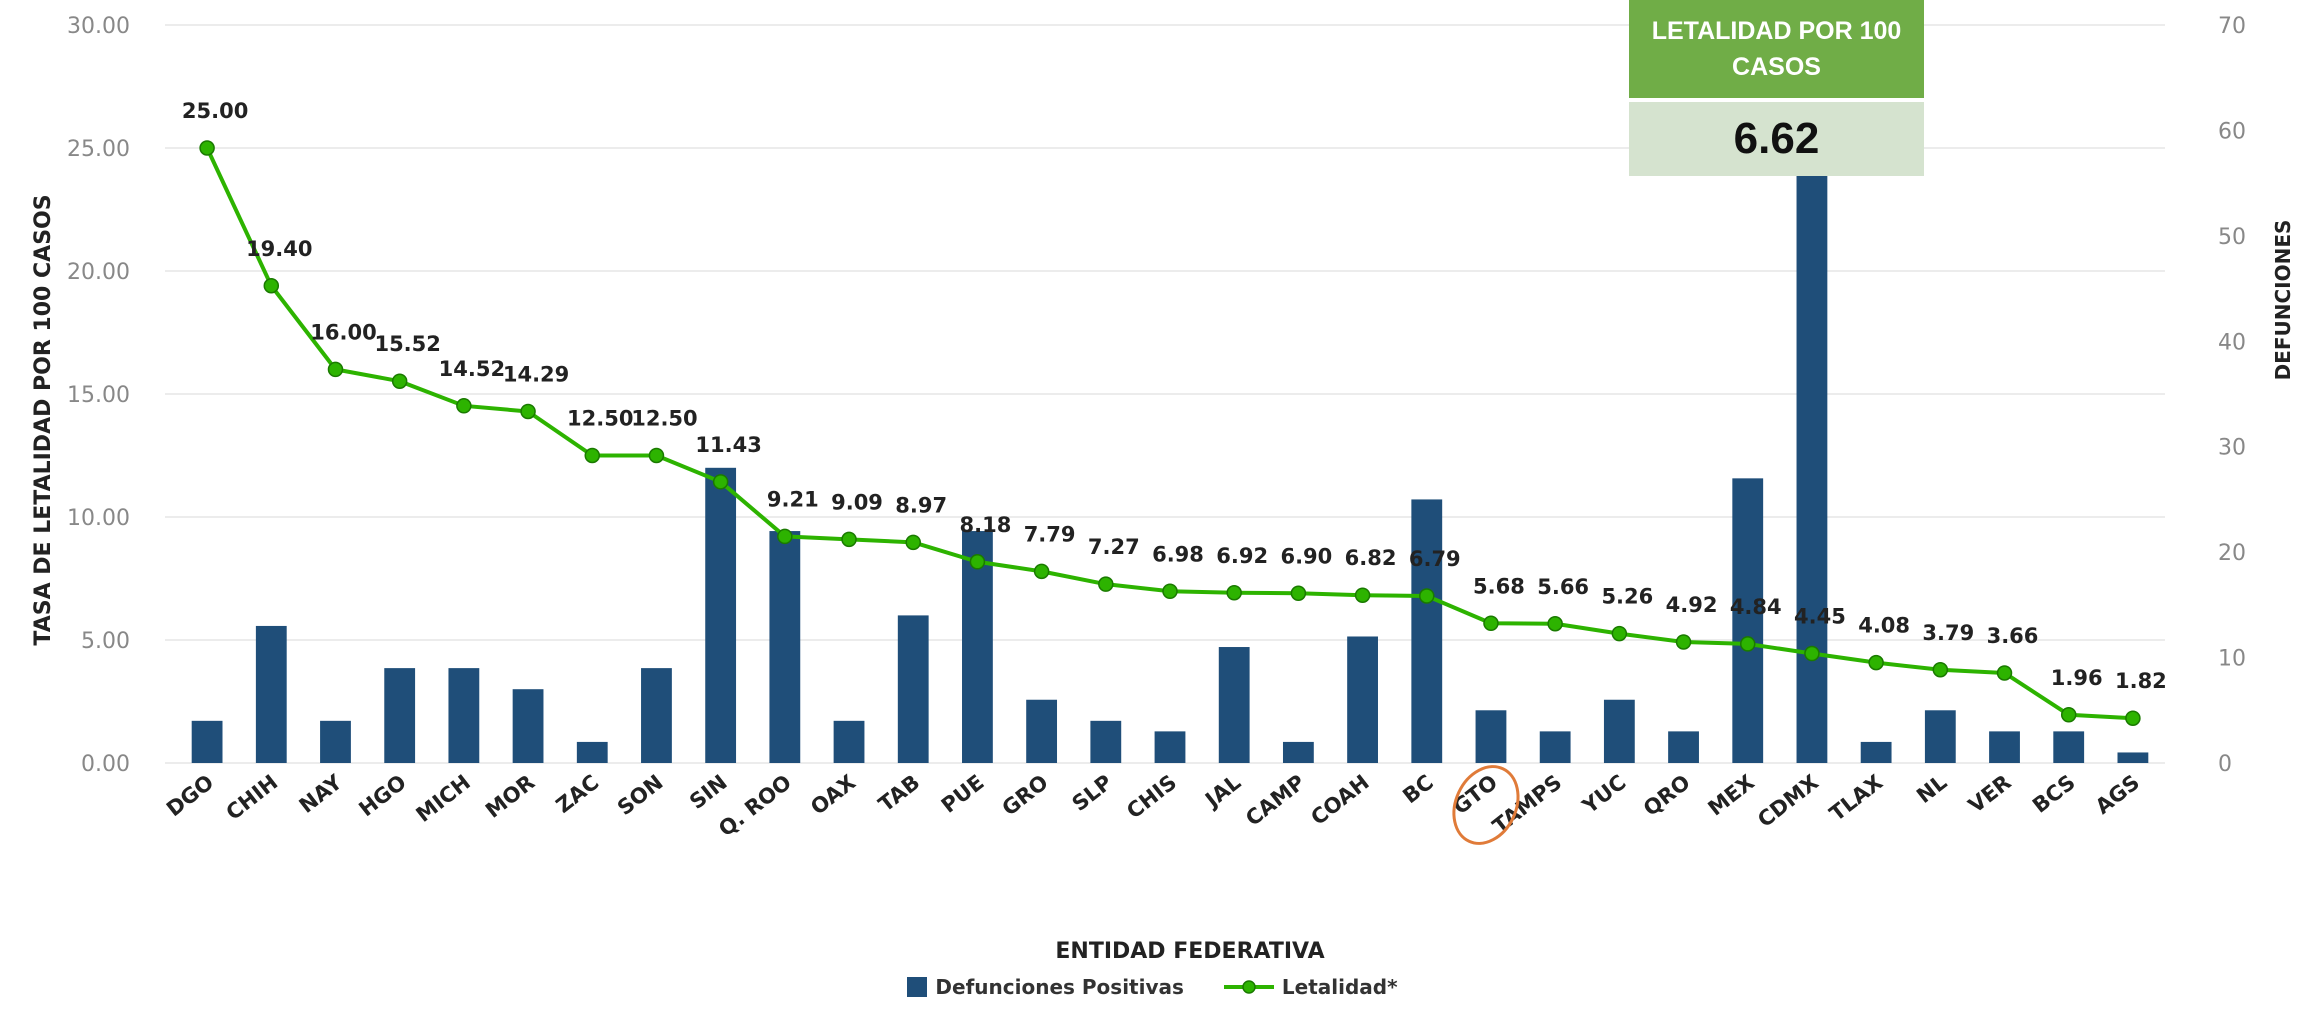  Describe the element at coordinates (1189, 951) in the screenshot. I see `x-axis-title: ENTIDAD FEDERATIVA` at that location.